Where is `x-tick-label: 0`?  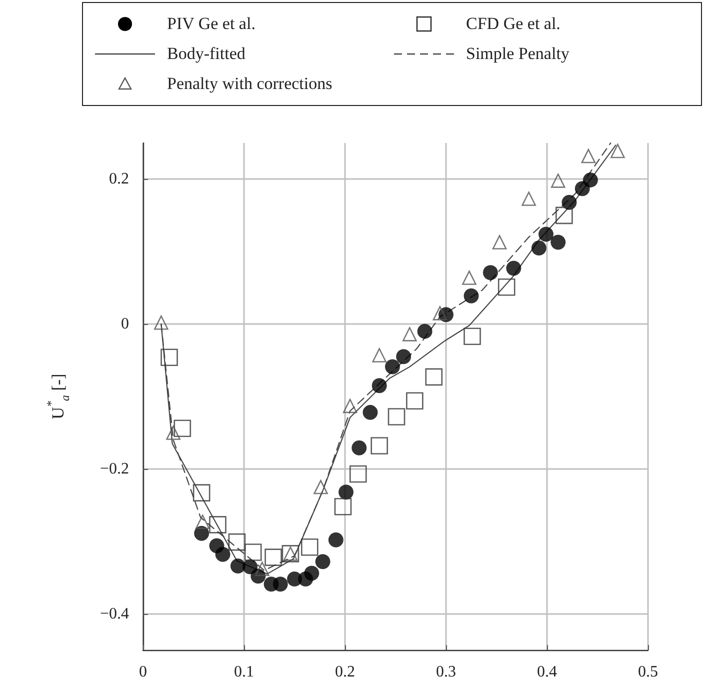 x-tick-label: 0 is located at coordinates (143, 672).